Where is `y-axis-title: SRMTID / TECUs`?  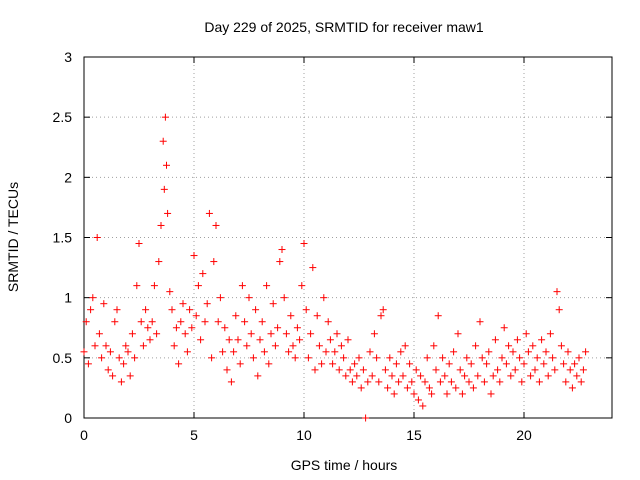 y-axis-title: SRMTID / TECUs is located at coordinates (13, 237).